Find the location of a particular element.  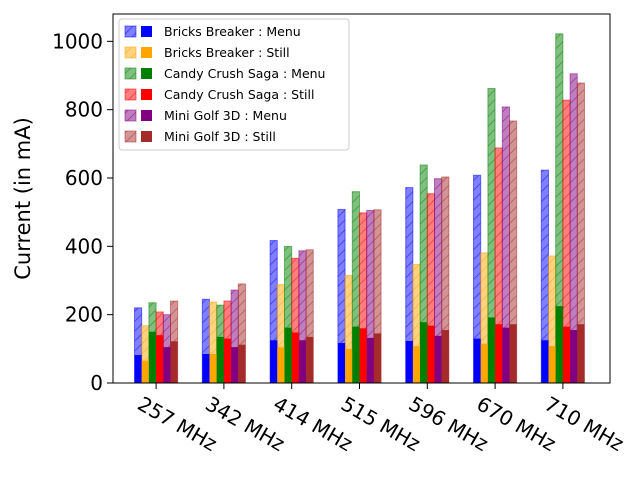

legend-box is located at coordinates (234, 84).